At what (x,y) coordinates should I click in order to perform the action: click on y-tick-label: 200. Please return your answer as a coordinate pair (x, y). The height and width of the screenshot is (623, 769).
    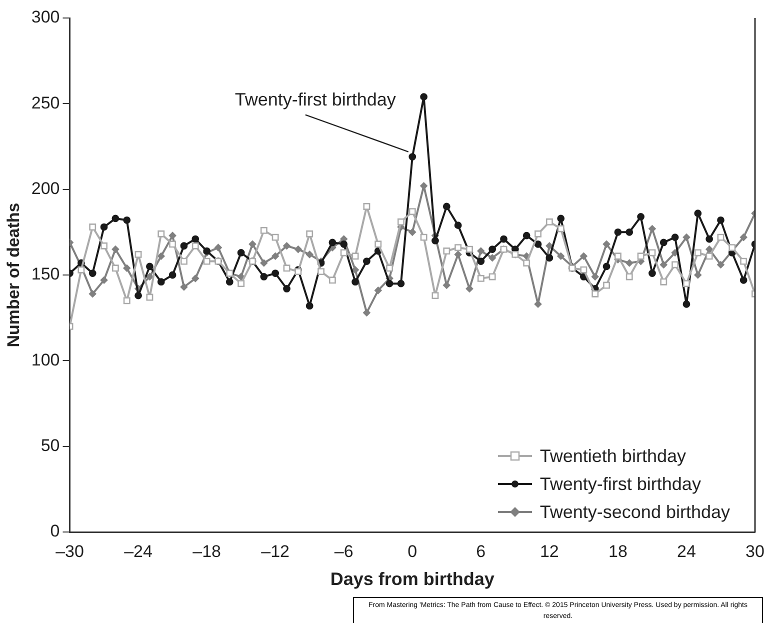
    Looking at the image, I should click on (45, 188).